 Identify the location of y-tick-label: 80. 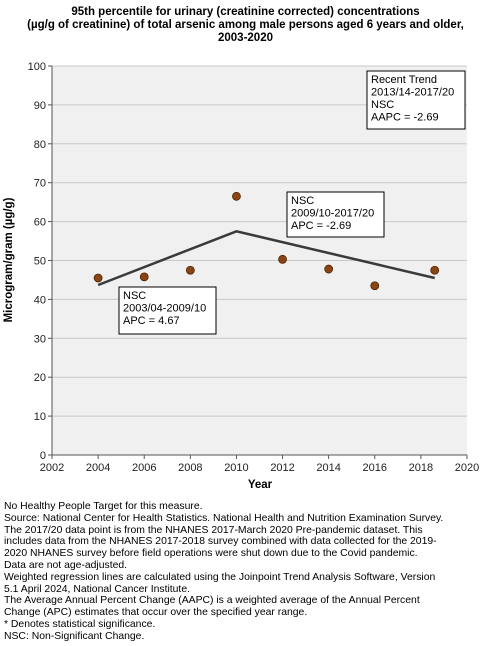
(40, 145).